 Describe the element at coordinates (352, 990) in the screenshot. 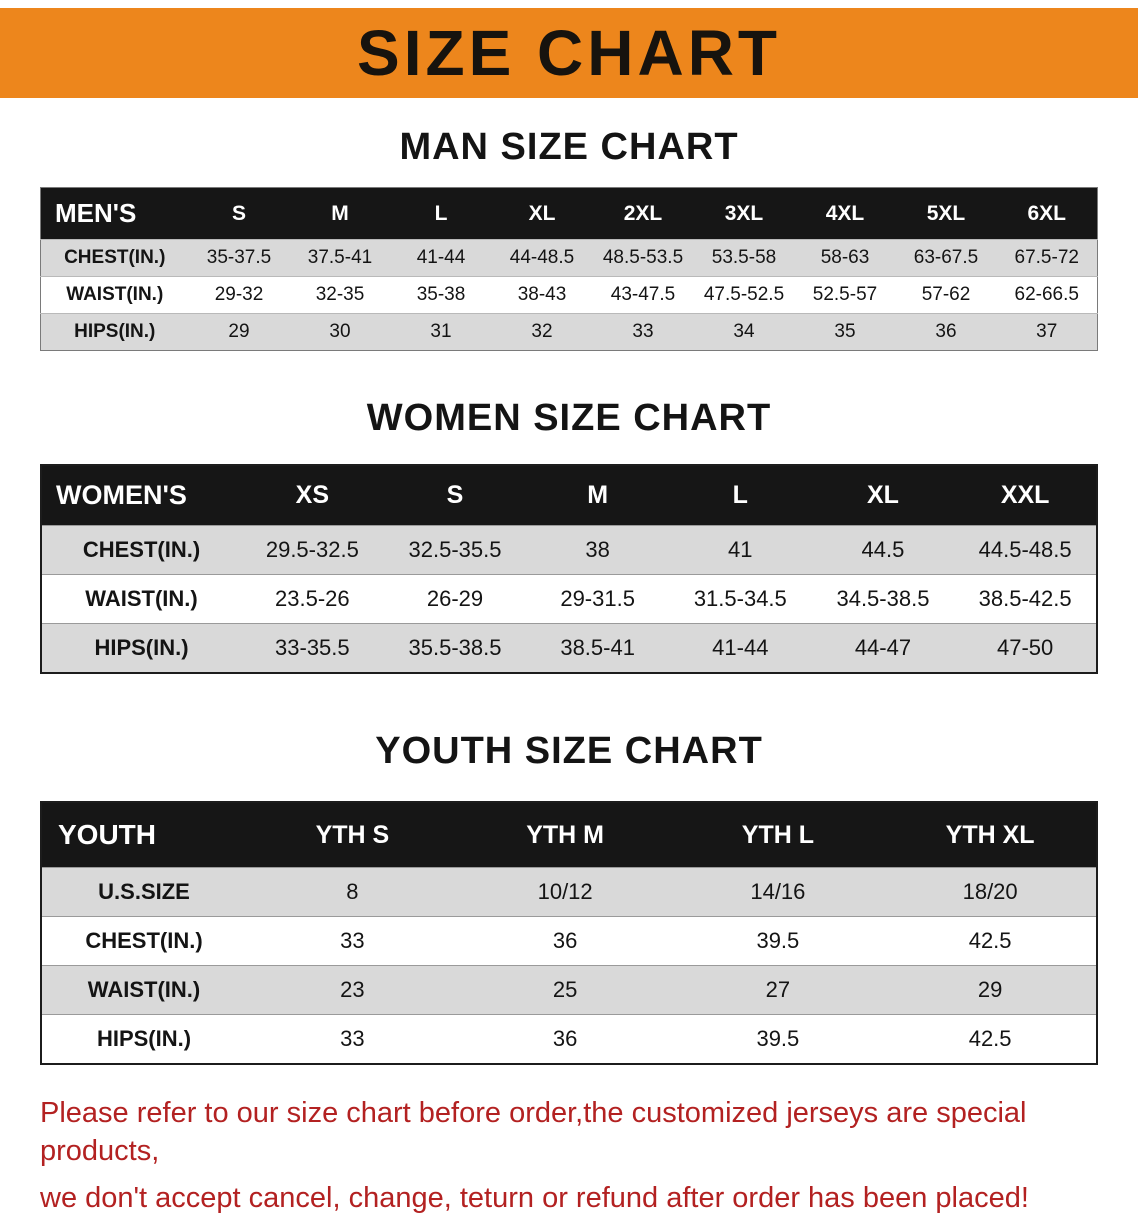

I see `data-cell: 23` at that location.